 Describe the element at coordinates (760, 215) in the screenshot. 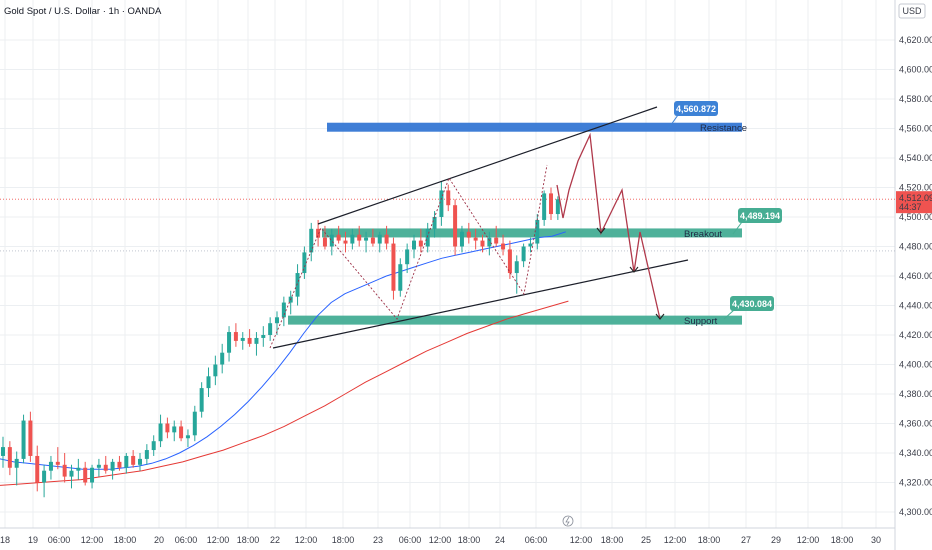

I see `breakout-callout` at that location.